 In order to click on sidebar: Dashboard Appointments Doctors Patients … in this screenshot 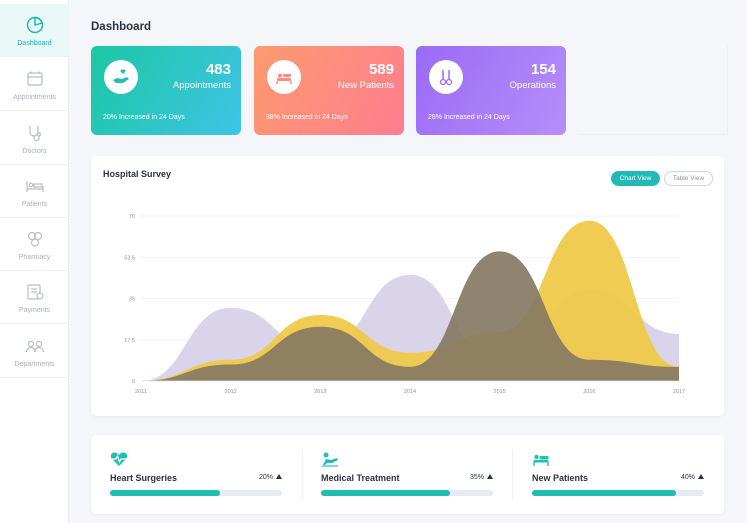, I will do `click(34, 261)`.